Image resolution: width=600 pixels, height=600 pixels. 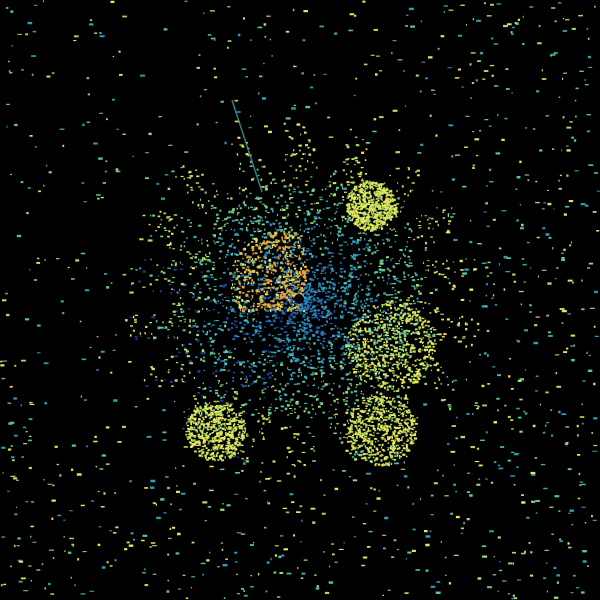 What do you see at coordinates (299, 299) in the screenshot?
I see `center-hole` at bounding box center [299, 299].